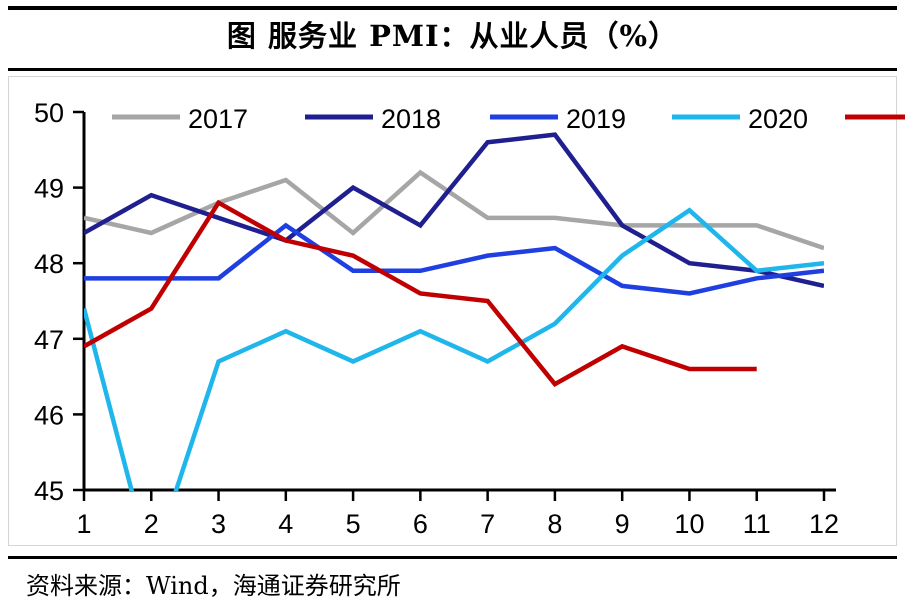 Image resolution: width=905 pixels, height=611 pixels. What do you see at coordinates (353, 524) in the screenshot?
I see `x-tick-label: 5` at bounding box center [353, 524].